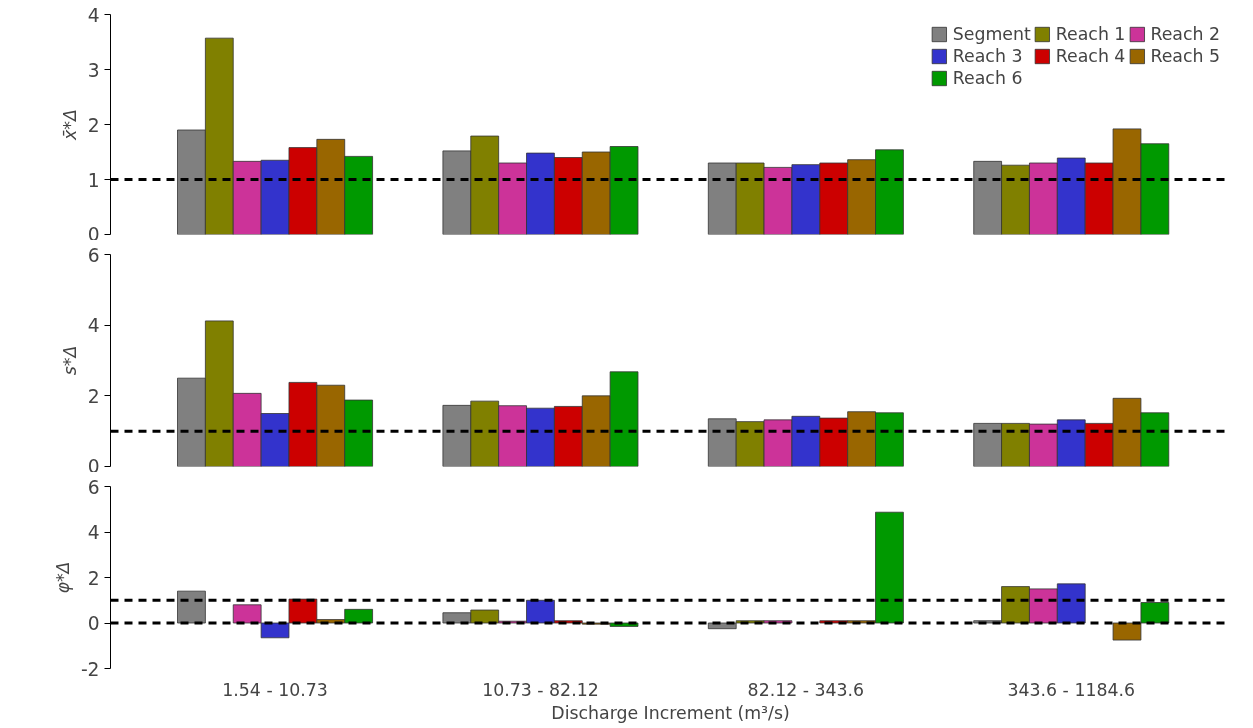  I want to click on x-tick-label: 1.54 - 10.73, so click(275, 689).